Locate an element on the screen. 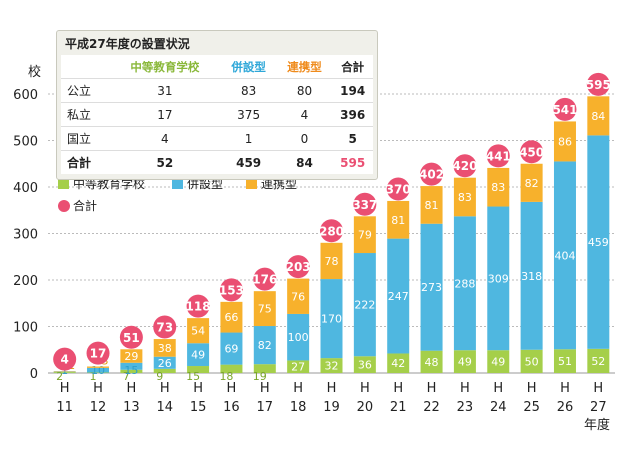  data-label: 7 is located at coordinates (126, 376).